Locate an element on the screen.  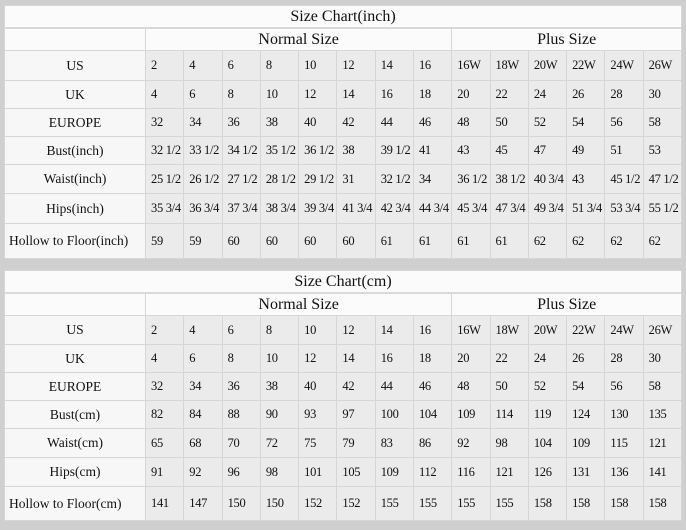
table-cell: 8 is located at coordinates (279, 330).